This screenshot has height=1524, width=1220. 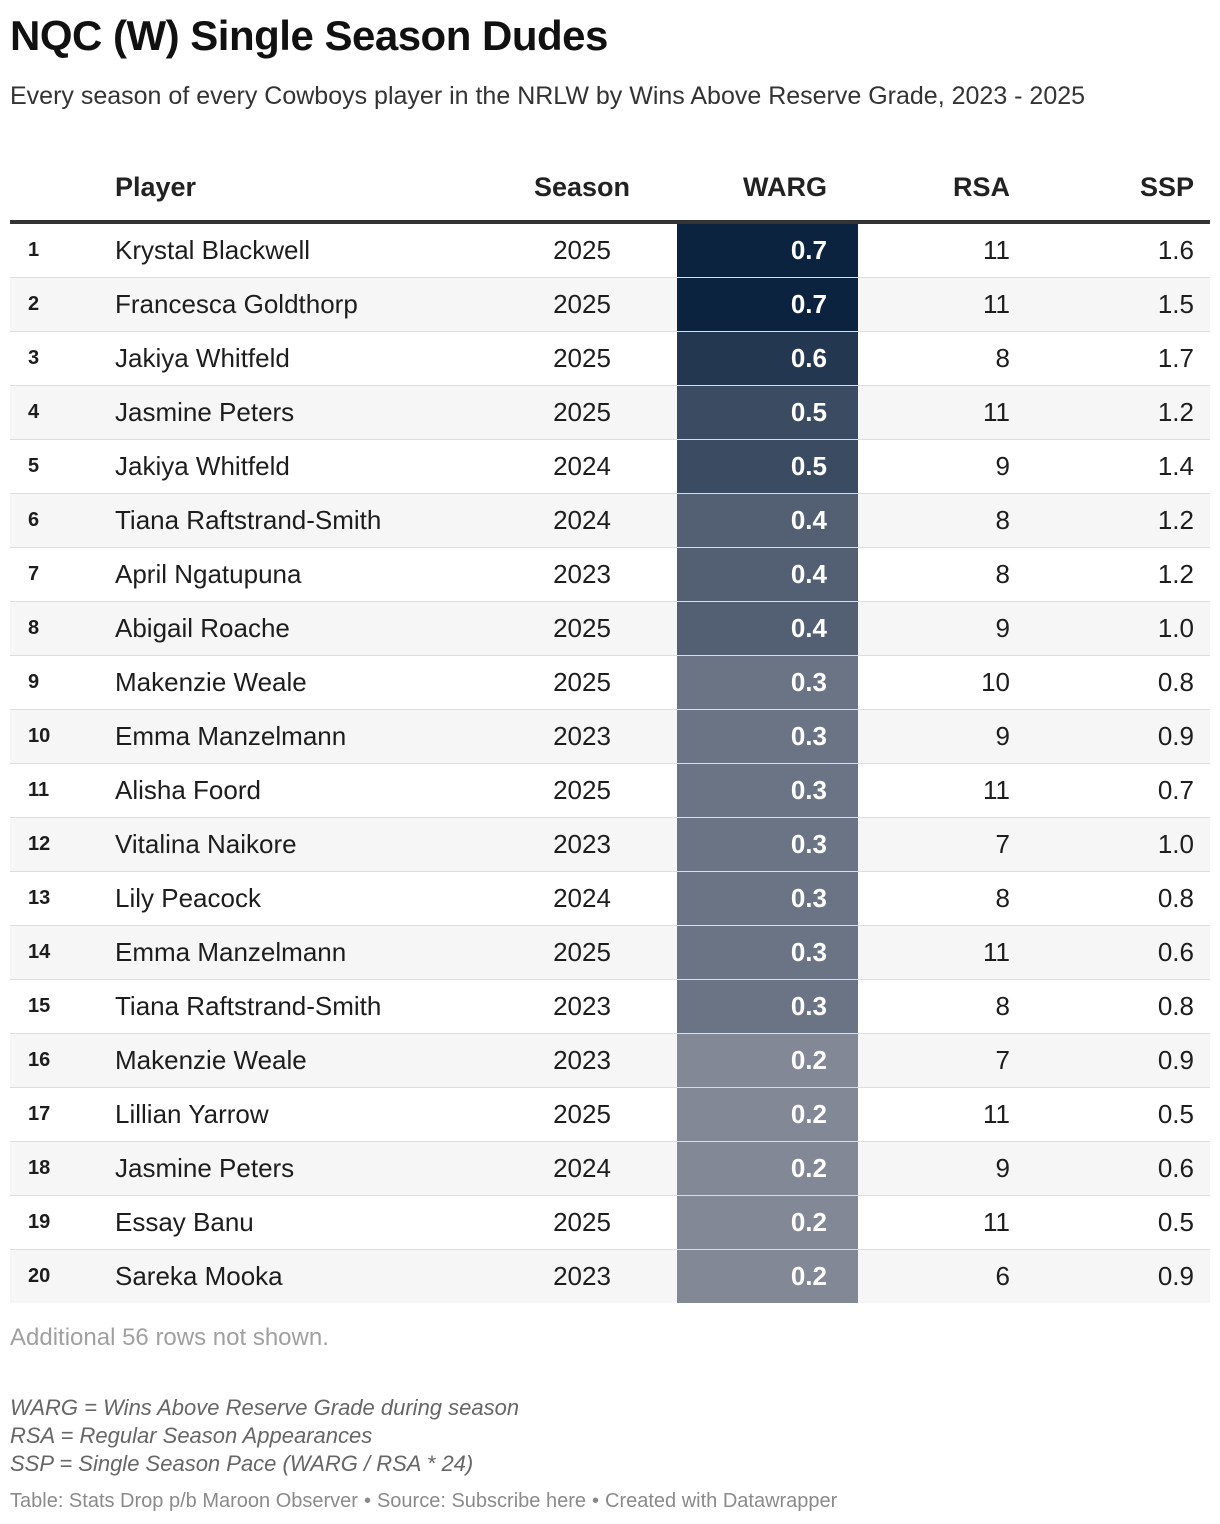 I want to click on rank-cell: 16, so click(x=62, y=1060).